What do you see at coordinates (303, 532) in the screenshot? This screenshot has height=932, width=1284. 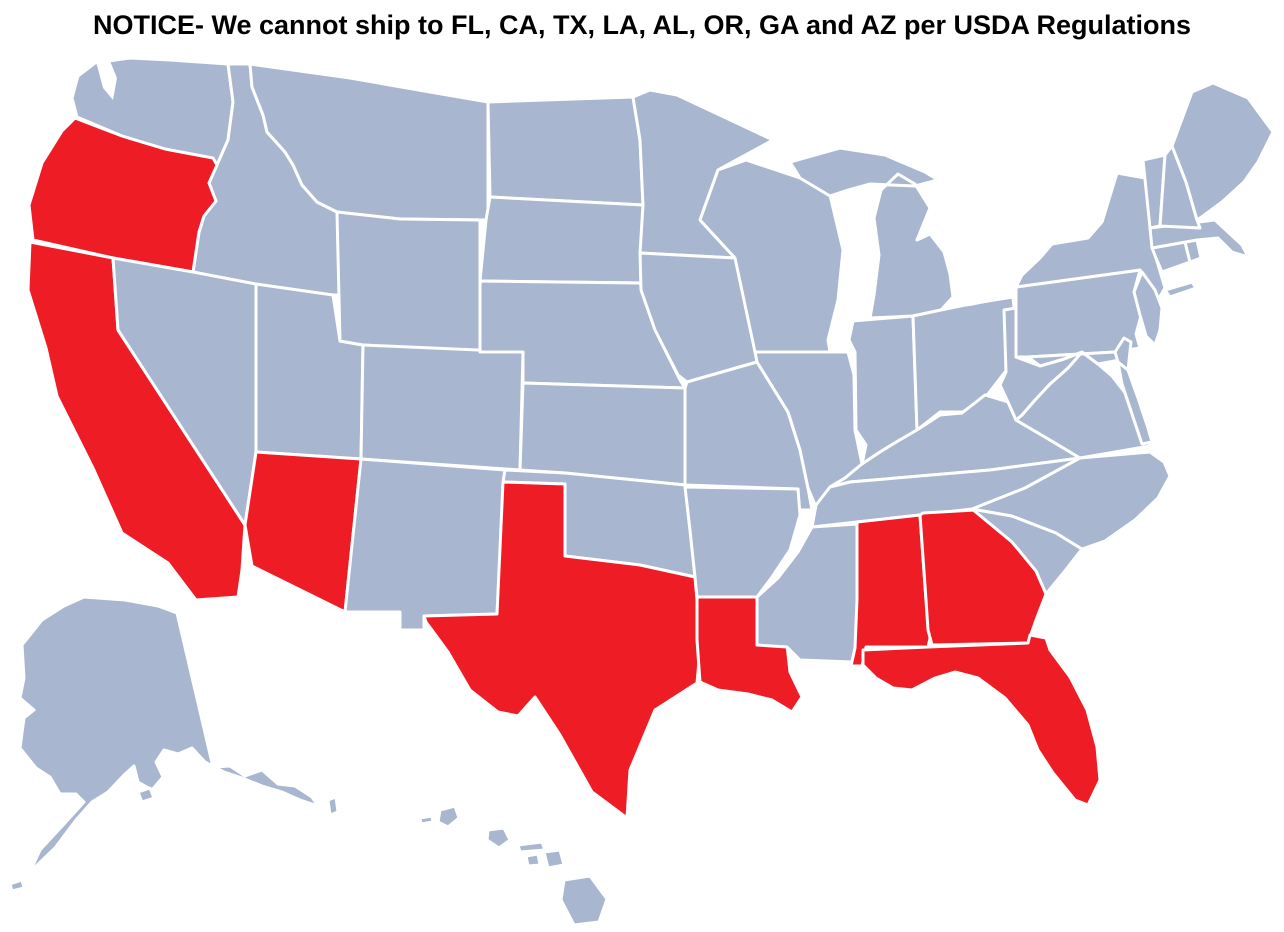 I see `state-arizona` at bounding box center [303, 532].